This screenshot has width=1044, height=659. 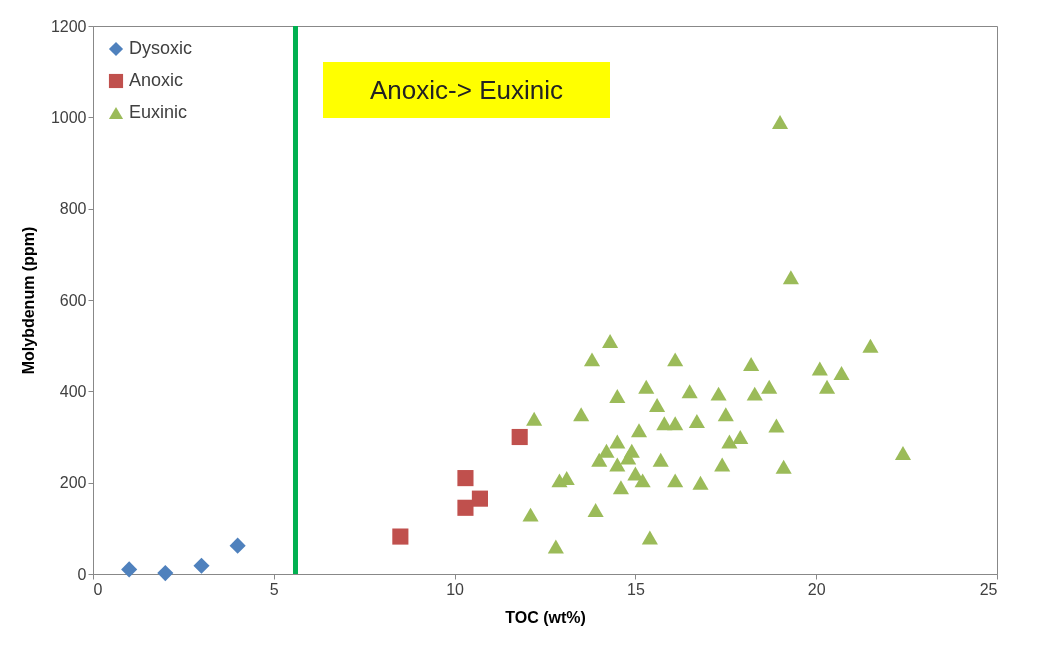 What do you see at coordinates (73, 391) in the screenshot?
I see `y-tick-label: 400` at bounding box center [73, 391].